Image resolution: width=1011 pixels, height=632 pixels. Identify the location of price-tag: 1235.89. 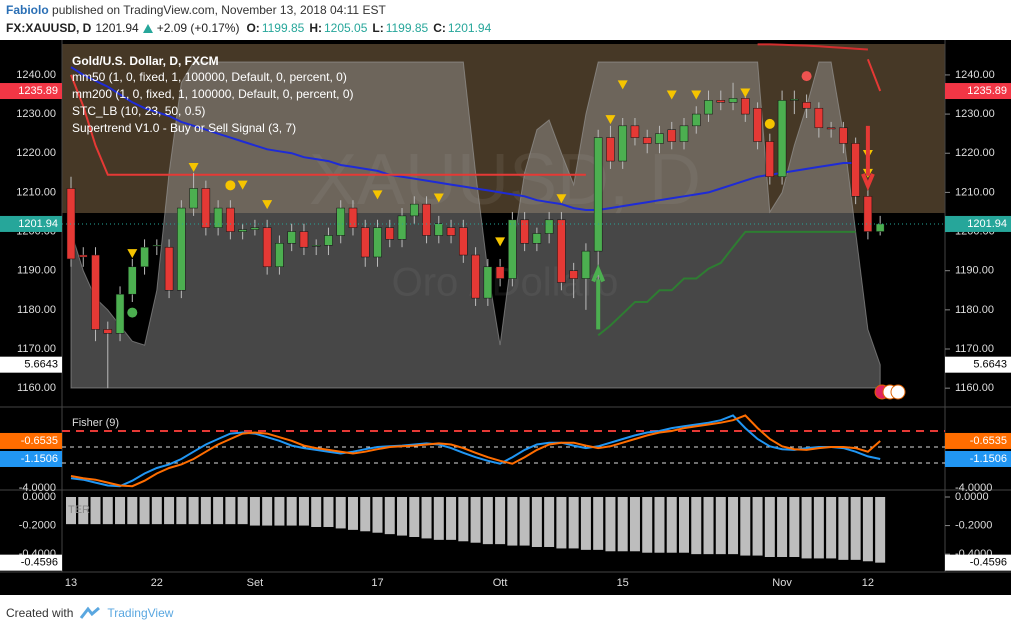
(38, 91).